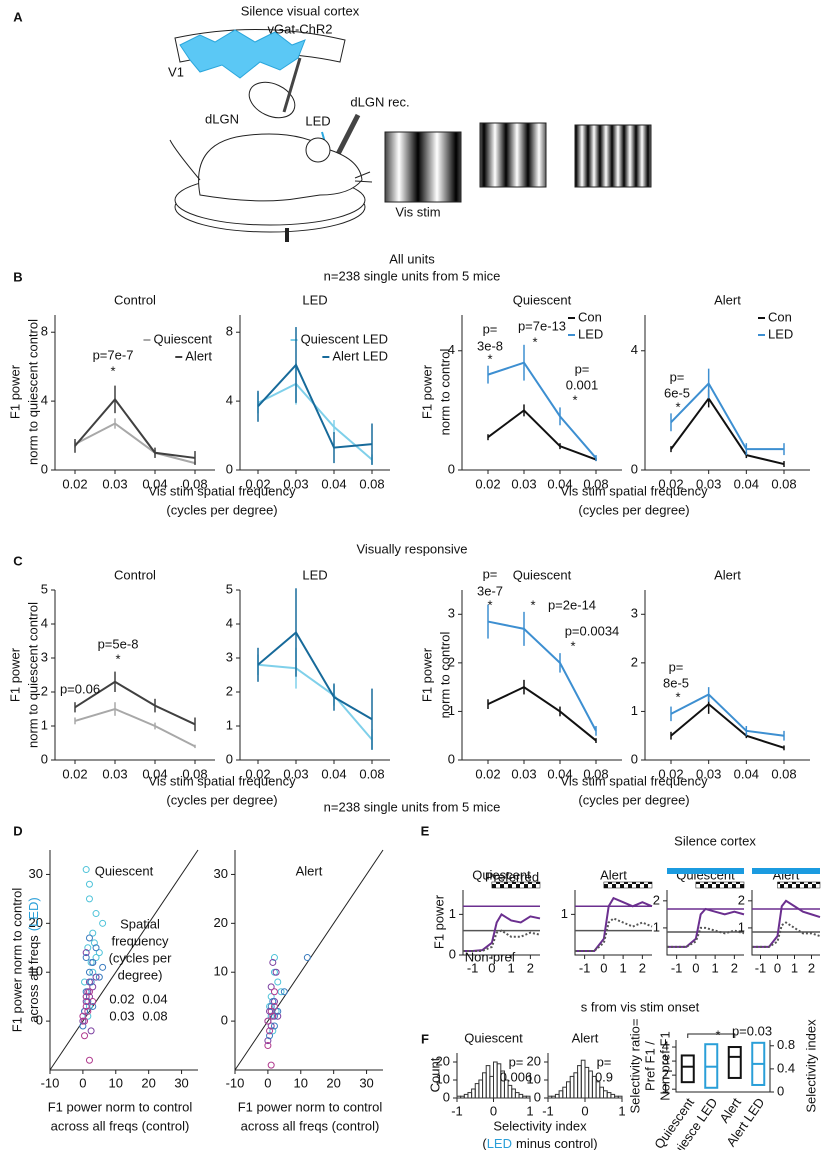 The height and width of the screenshot is (1150, 825). What do you see at coordinates (181, 1082) in the screenshot?
I see `x-tick-label: 30` at bounding box center [181, 1082].